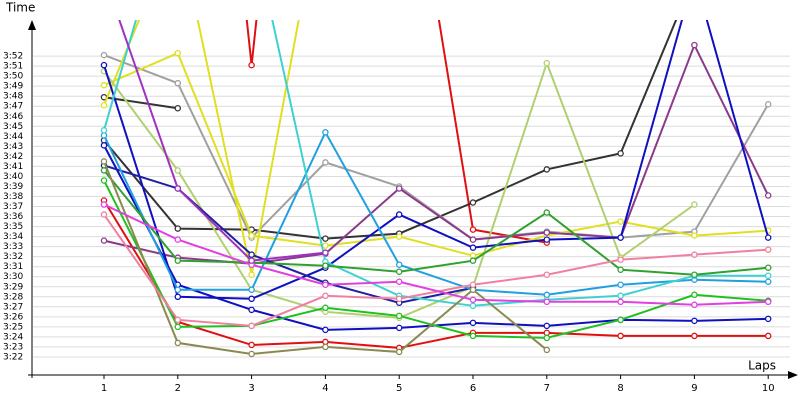 The width and height of the screenshot is (800, 400). I want to click on y-tick-label: 3:30, so click(13, 277).